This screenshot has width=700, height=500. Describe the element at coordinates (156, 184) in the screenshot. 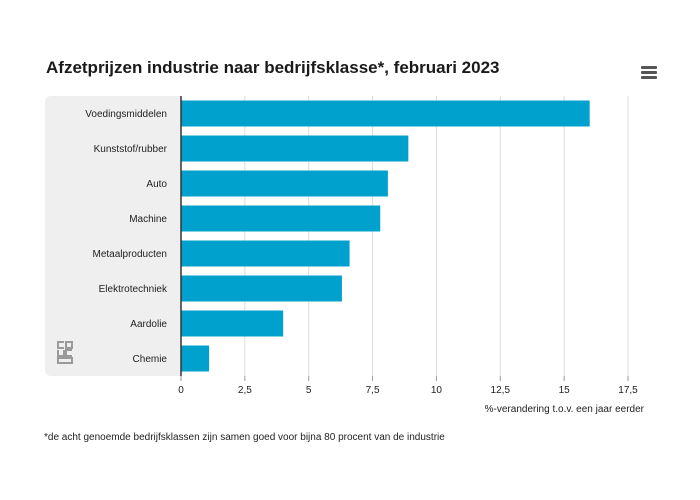

I see `category-label: Auto` at that location.